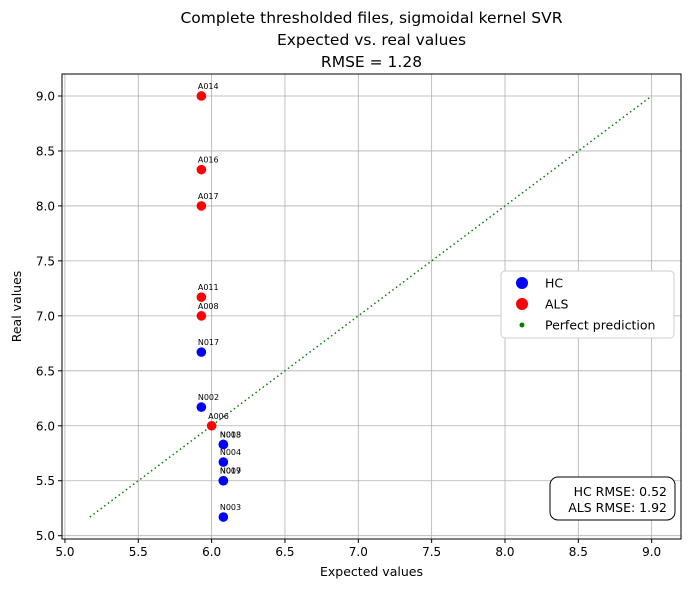 This screenshot has width=691, height=589. I want to click on als-point-label: A008, so click(208, 306).